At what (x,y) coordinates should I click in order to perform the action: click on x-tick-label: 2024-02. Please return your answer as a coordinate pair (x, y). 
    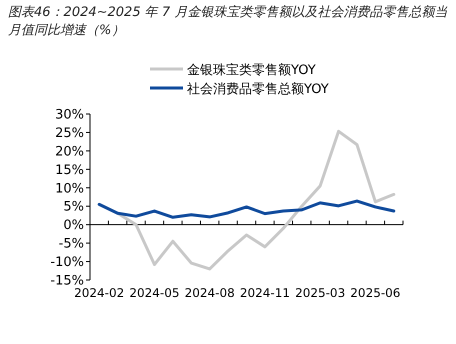
    Looking at the image, I should click on (99, 293).